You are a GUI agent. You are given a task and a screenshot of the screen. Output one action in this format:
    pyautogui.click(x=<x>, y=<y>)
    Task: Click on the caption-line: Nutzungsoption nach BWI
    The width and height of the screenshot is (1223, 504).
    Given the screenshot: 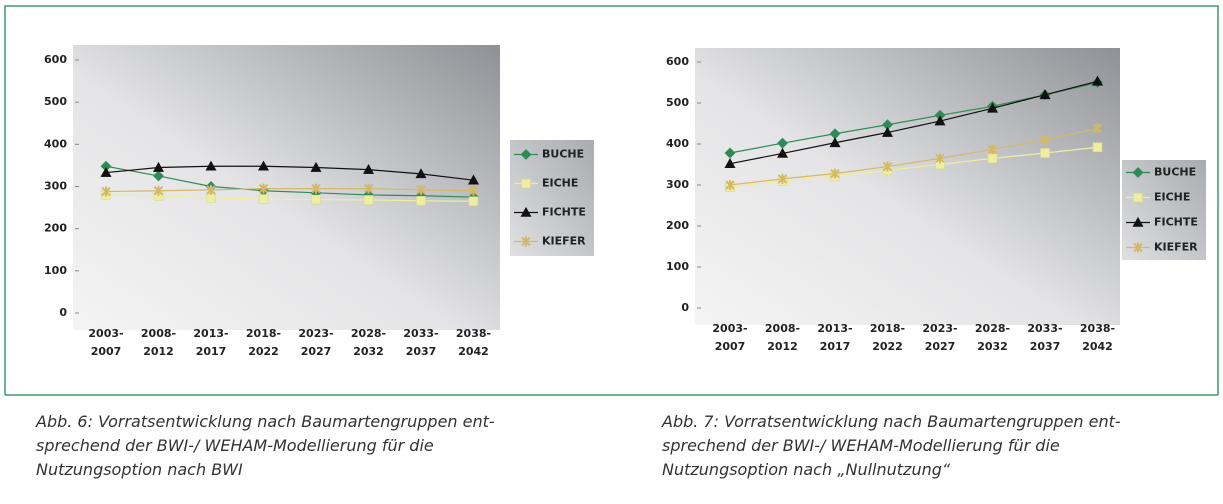 What is the action you would take?
    pyautogui.click(x=139, y=469)
    